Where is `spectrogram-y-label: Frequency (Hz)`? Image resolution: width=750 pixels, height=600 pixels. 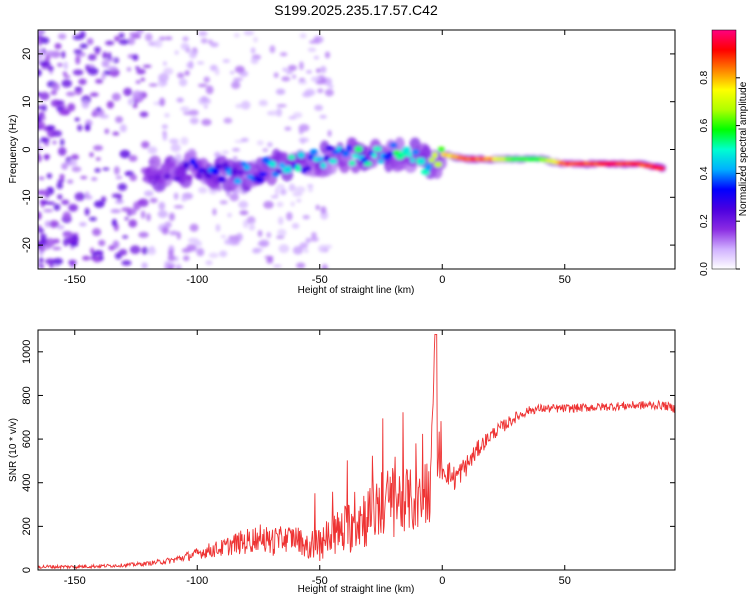 spectrogram-y-label: Frequency (Hz) is located at coordinates (13, 149).